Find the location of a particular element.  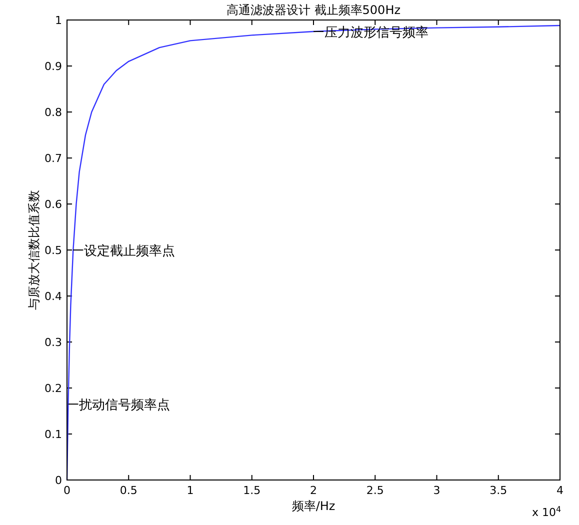

y-tick-label: 0.4 is located at coordinates (53, 296).